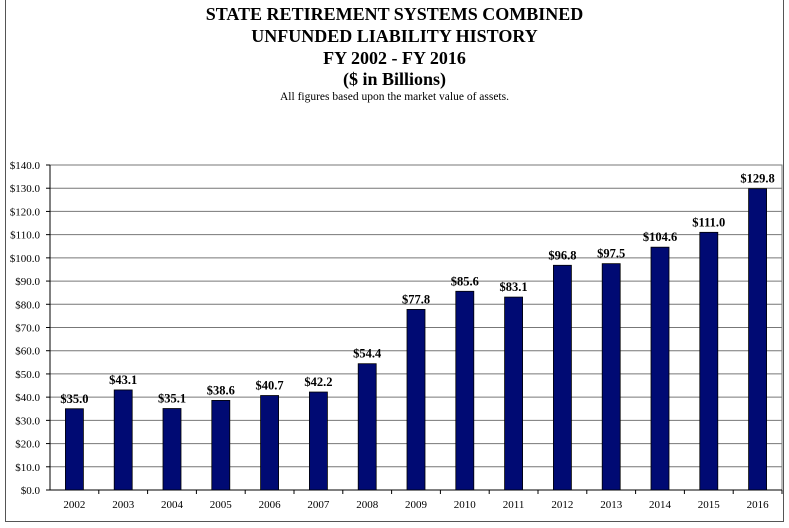  Describe the element at coordinates (709, 361) in the screenshot. I see `bar-2015` at that location.